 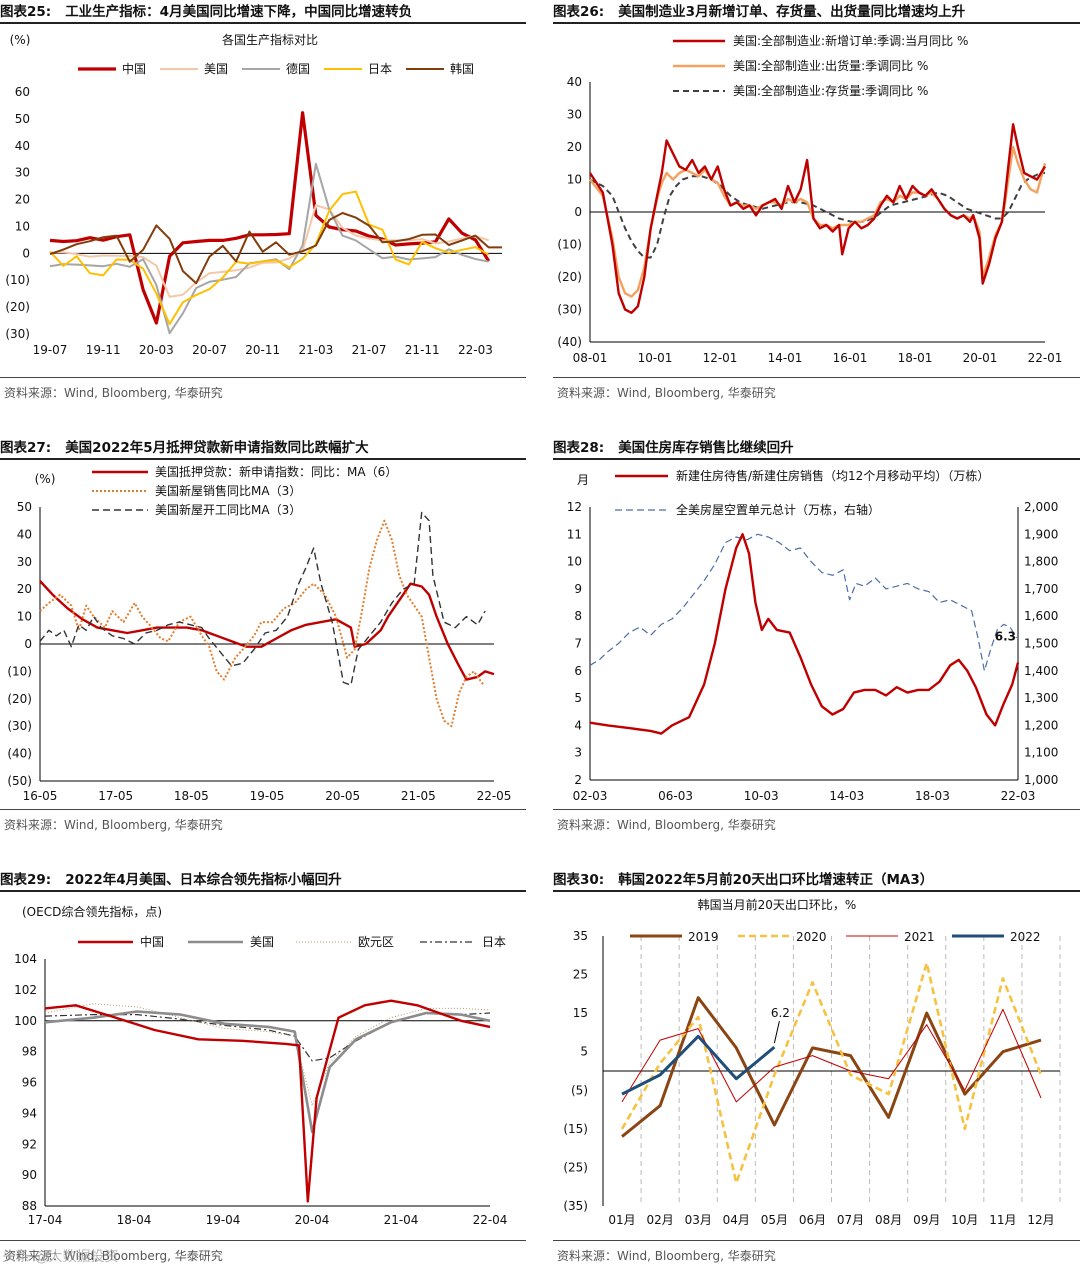 I want to click on y-tick-7: (20), so click(x=19, y=699).